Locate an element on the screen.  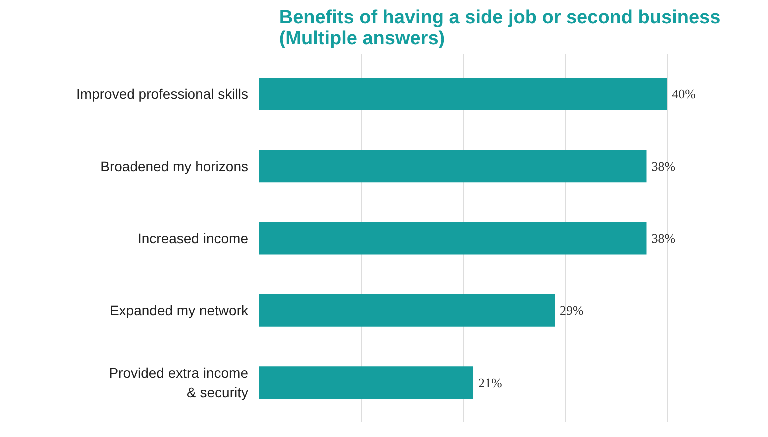
y-tick-label: Improved professional skills is located at coordinates (162, 94).